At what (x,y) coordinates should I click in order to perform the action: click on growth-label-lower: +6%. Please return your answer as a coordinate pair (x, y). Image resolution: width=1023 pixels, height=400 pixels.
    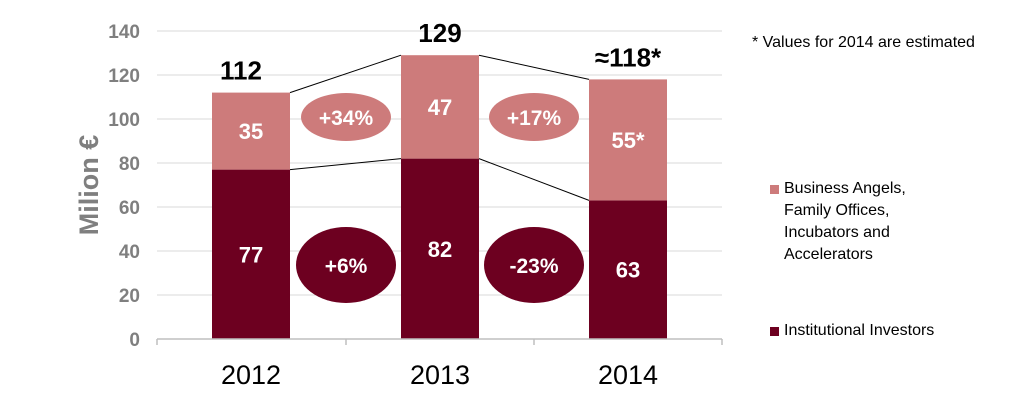
    Looking at the image, I should click on (346, 266).